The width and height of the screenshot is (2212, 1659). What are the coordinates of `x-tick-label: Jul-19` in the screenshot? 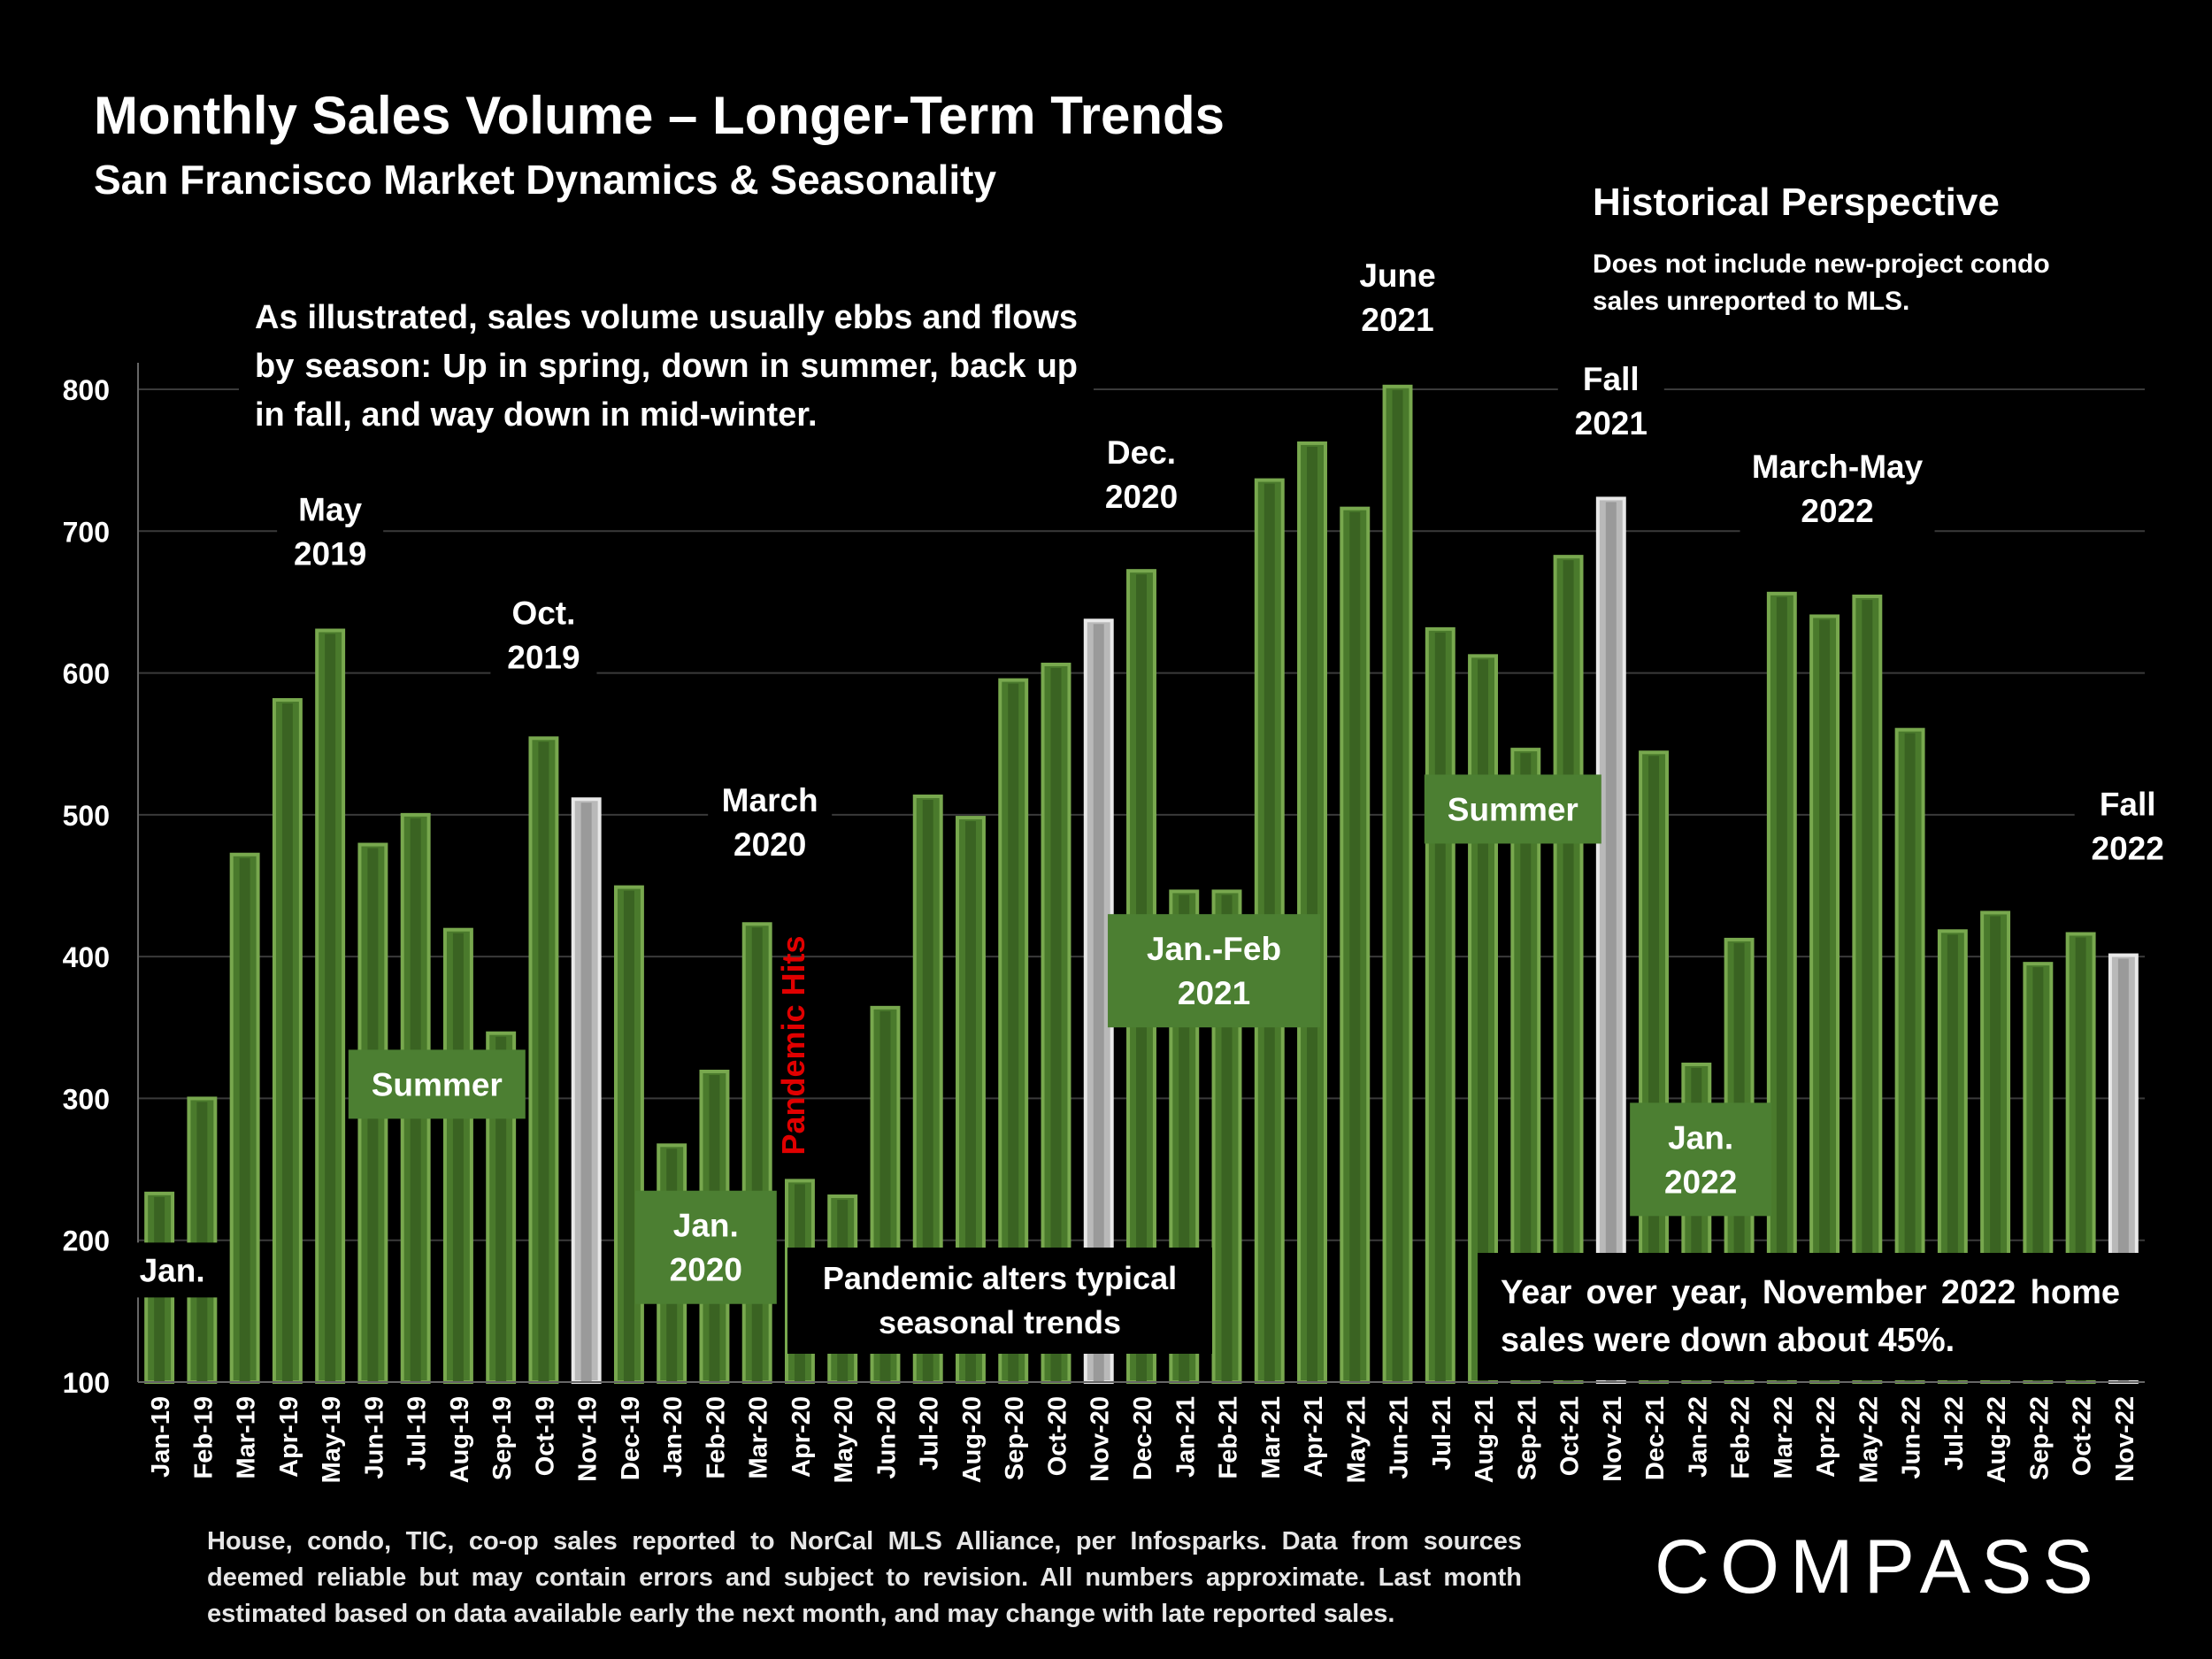 It's located at (418, 1434).